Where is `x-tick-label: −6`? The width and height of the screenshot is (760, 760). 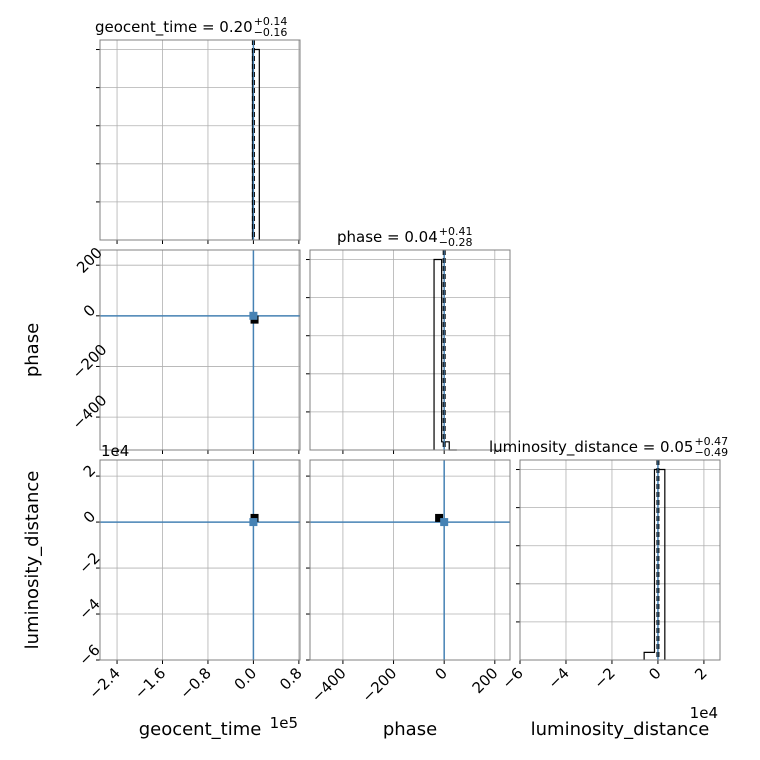
x-tick-label: −6 is located at coordinates (512, 678).